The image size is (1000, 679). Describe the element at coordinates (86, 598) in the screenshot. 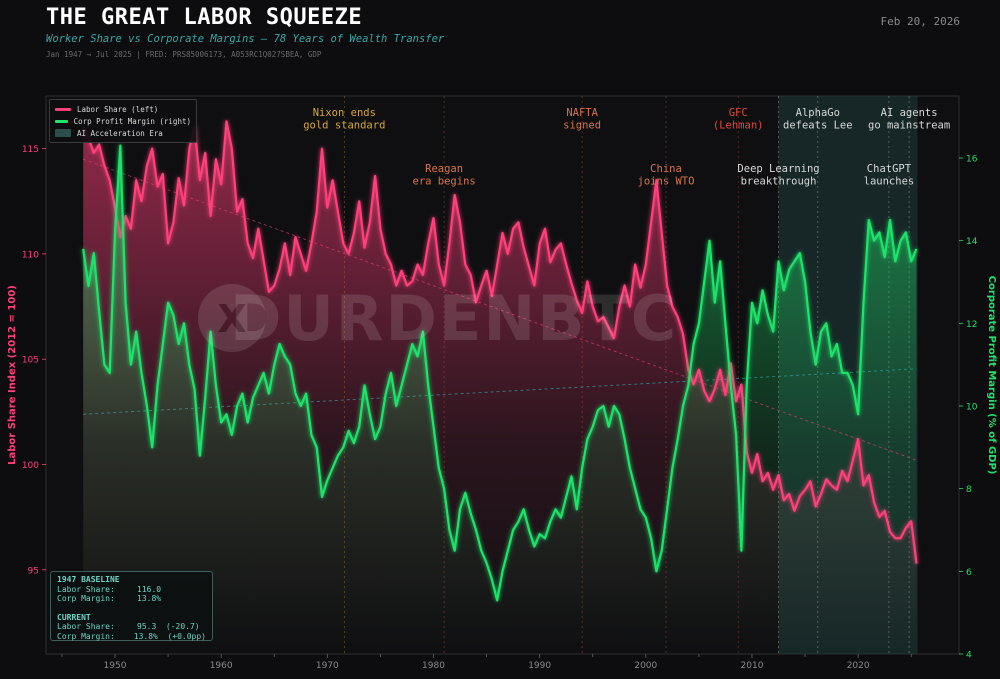

I see `baseline-margin-label: Corp Margin:` at that location.